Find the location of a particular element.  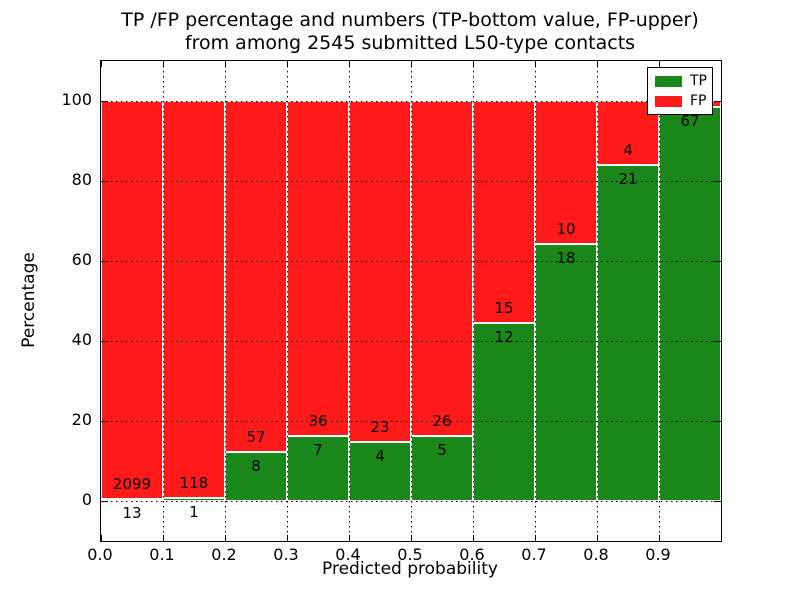

y-tick-label-20: 20 is located at coordinates (81, 419).